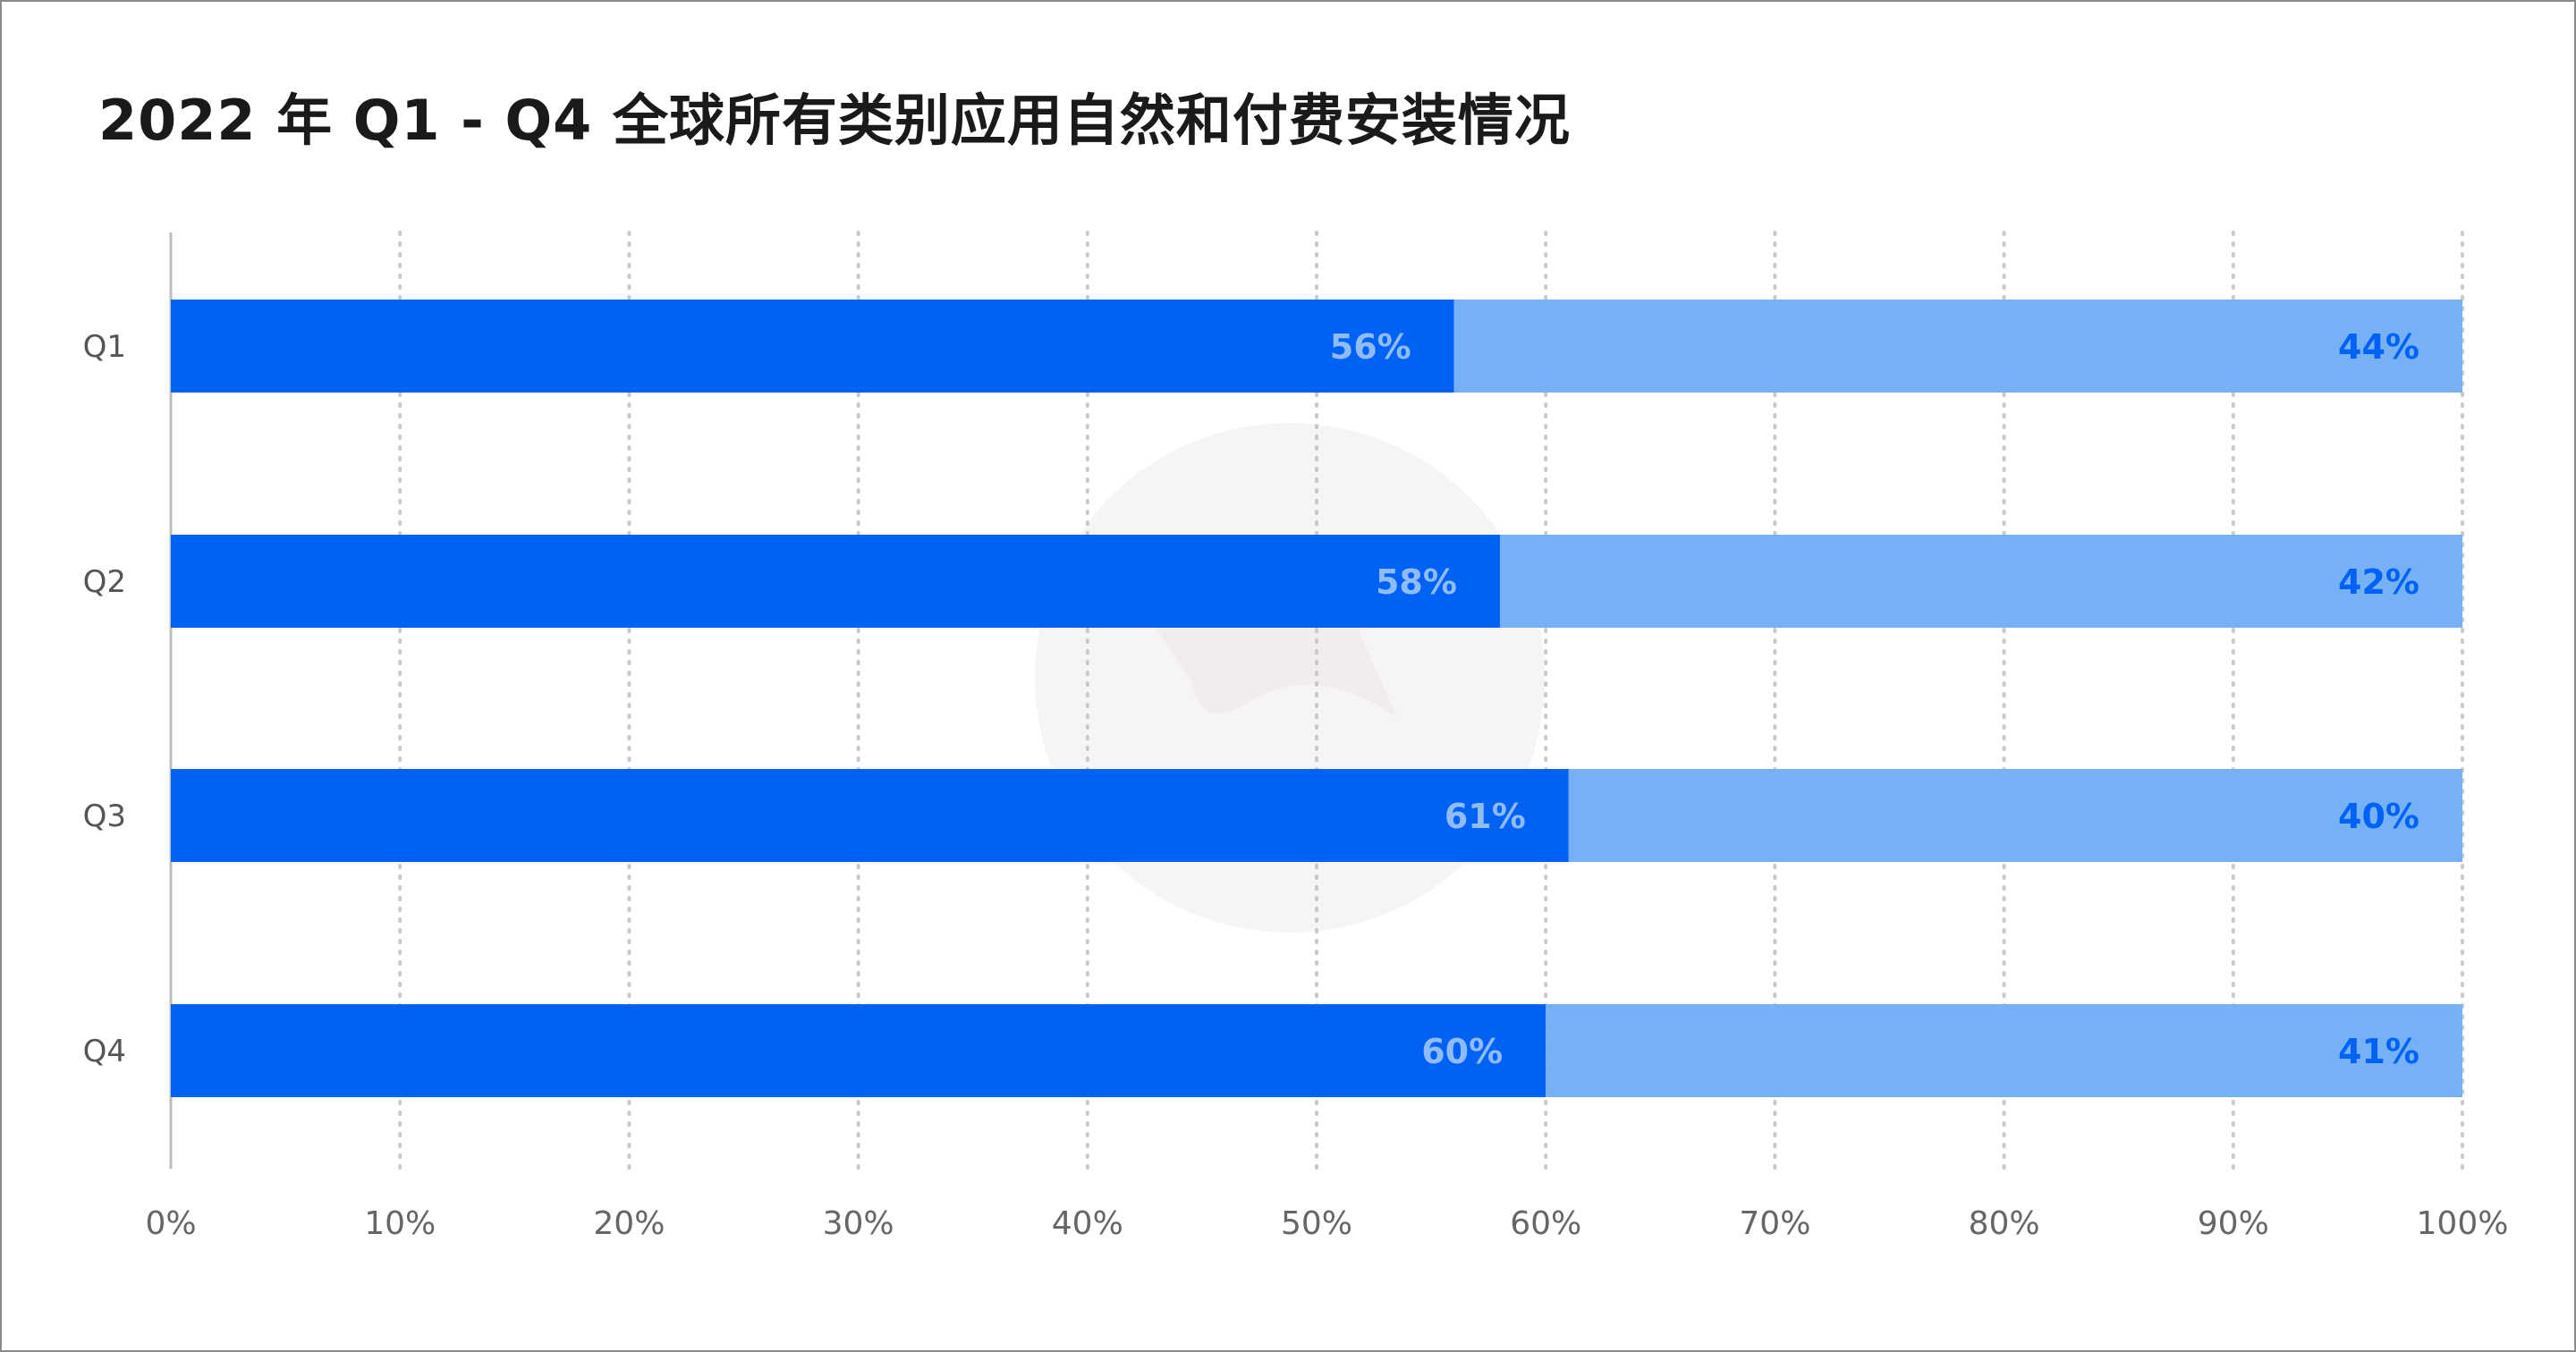 The image size is (2576, 1352). Describe the element at coordinates (1087, 1223) in the screenshot. I see `x-tick-label-40: 40%` at that location.